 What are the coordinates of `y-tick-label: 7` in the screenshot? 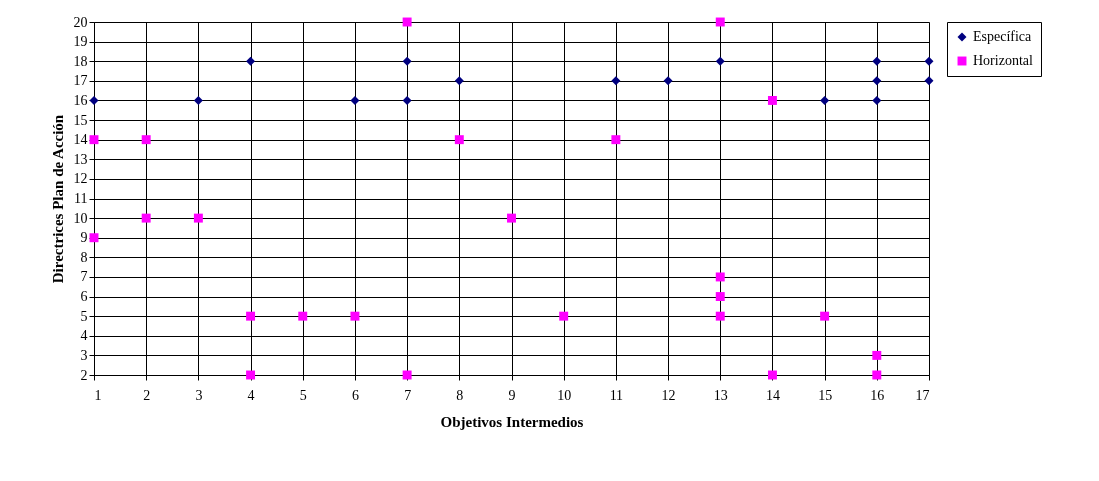 It's located at (84, 277).